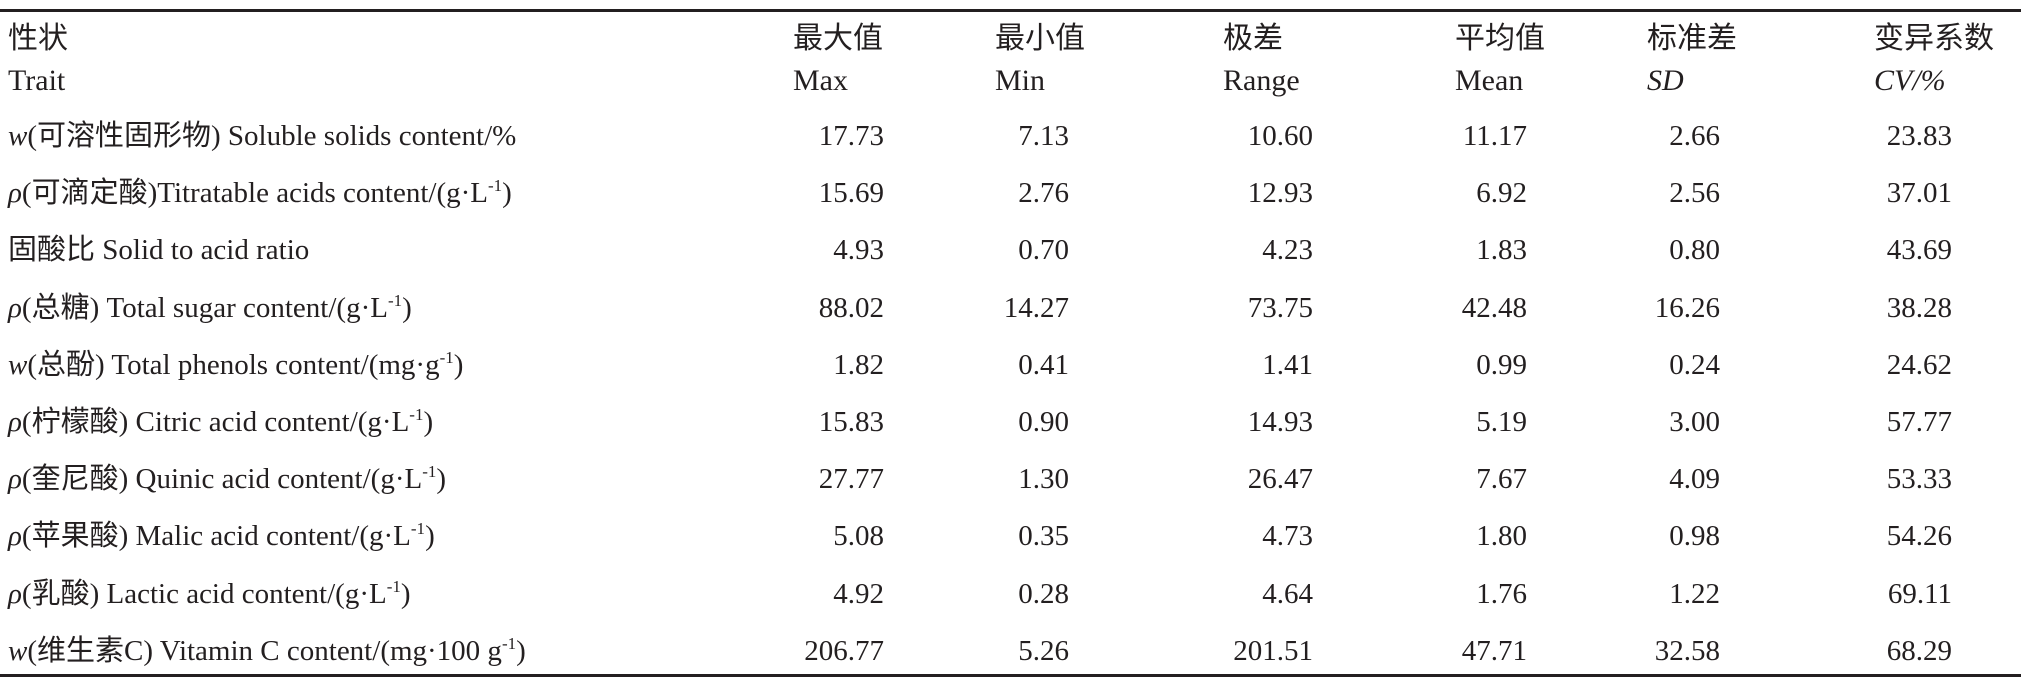  I want to click on table-cell-sd: 16.26, so click(1687, 308).